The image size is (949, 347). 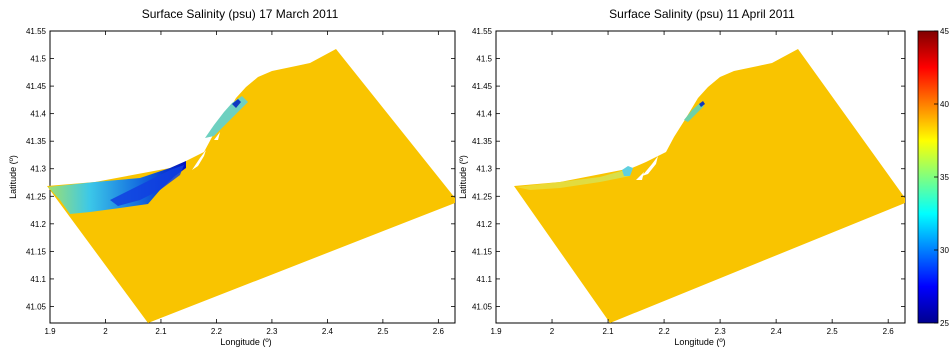 I want to click on colorbar-tick-label: 40, so click(x=944, y=104).